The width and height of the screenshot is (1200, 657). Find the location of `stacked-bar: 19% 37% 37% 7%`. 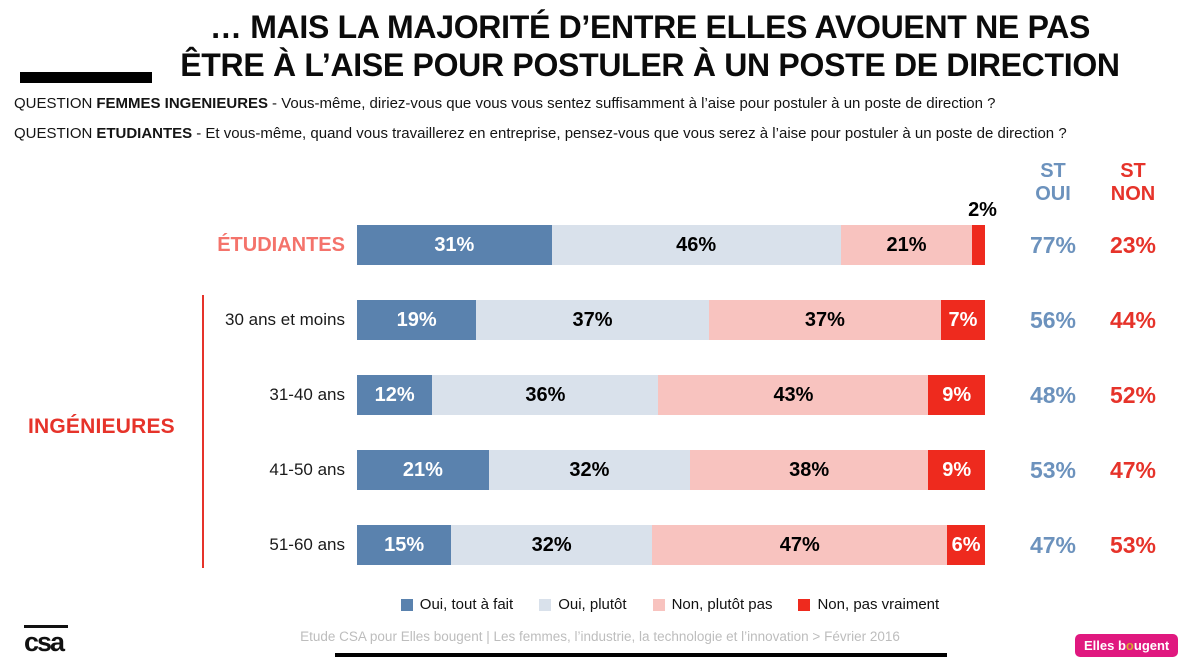

stacked-bar: 19% 37% 37% 7% is located at coordinates (671, 320).